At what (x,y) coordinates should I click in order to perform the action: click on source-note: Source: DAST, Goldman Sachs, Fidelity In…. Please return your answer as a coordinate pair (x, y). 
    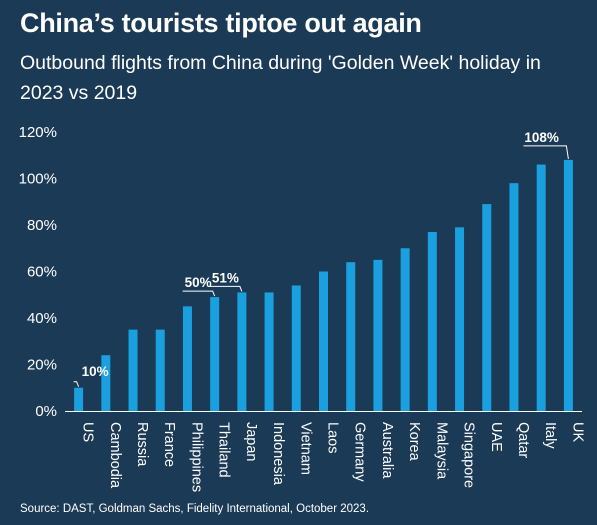
    Looking at the image, I should click on (195, 509).